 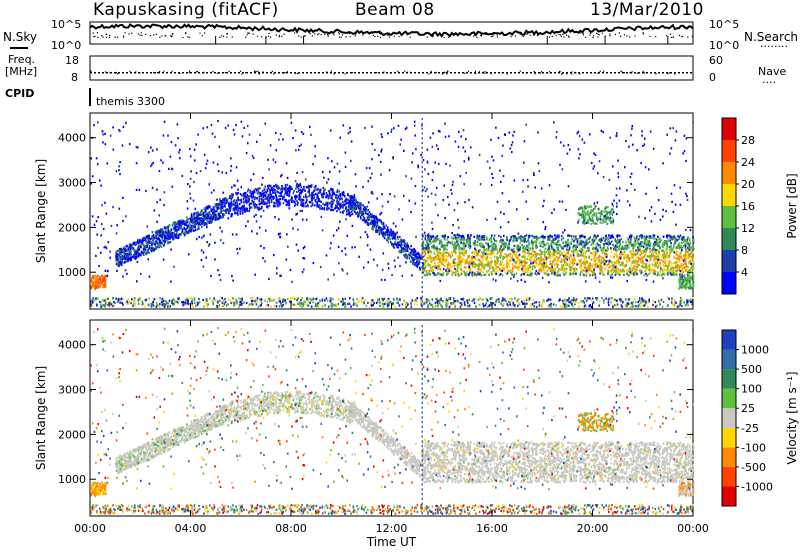 I want to click on freq-label: Freq., so click(x=22, y=59).